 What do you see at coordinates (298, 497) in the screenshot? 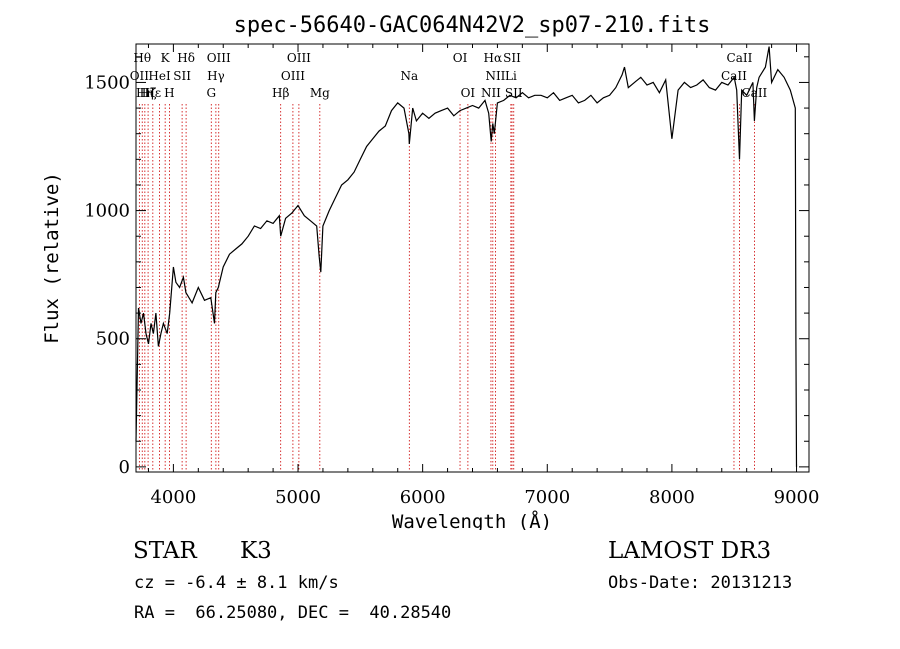
I see `x-tick-label: 5000` at bounding box center [298, 497].